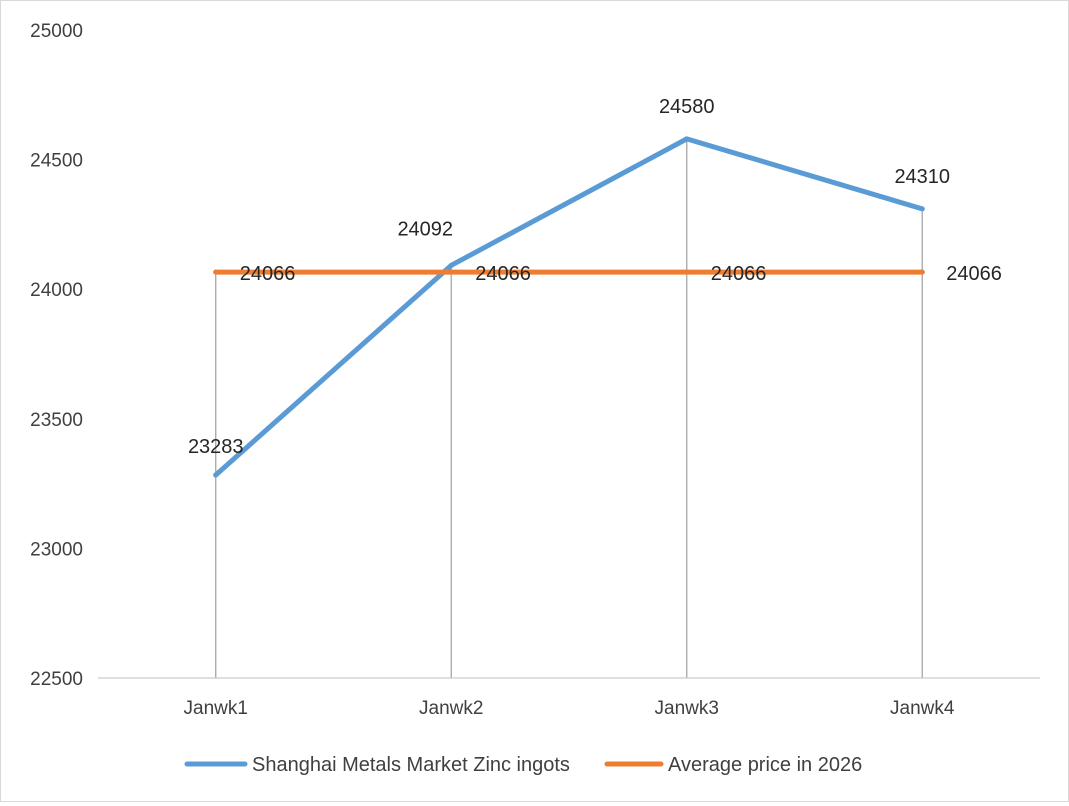 This screenshot has width=1069, height=806. I want to click on data-label: 23283, so click(216, 447).